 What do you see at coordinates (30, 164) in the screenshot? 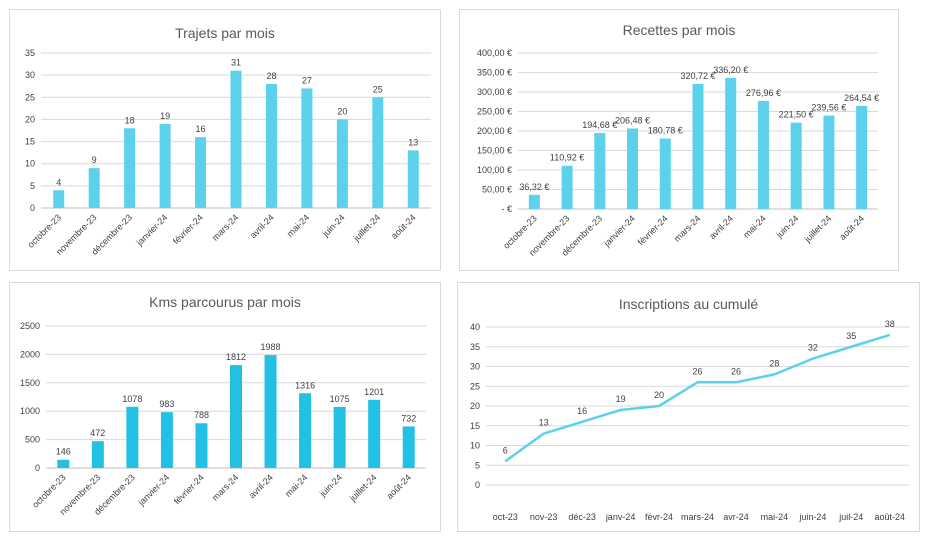
I see `y-tick-label: 10` at bounding box center [30, 164].